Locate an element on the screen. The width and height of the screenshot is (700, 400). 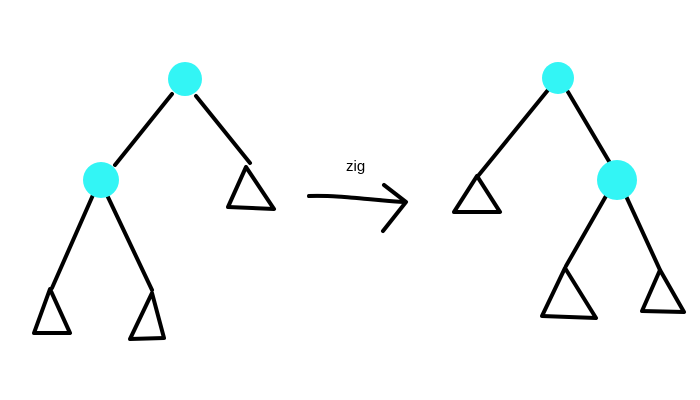
operation-label: zig is located at coordinates (355, 166).